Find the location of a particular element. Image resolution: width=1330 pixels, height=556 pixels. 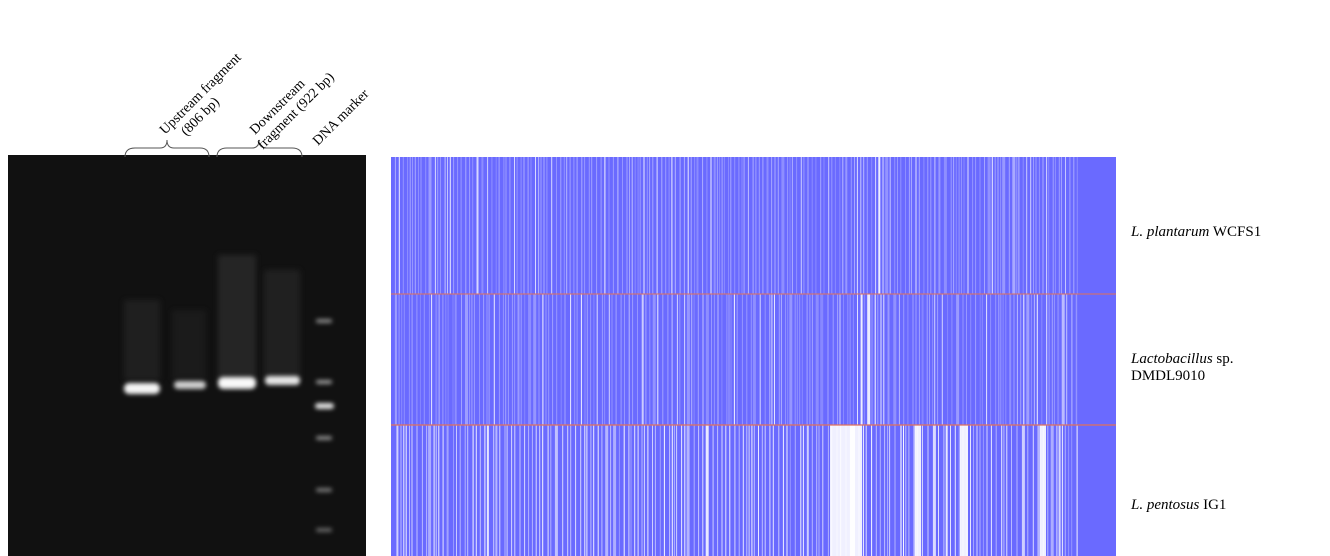

alignment-tail is located at coordinates (1097, 225).